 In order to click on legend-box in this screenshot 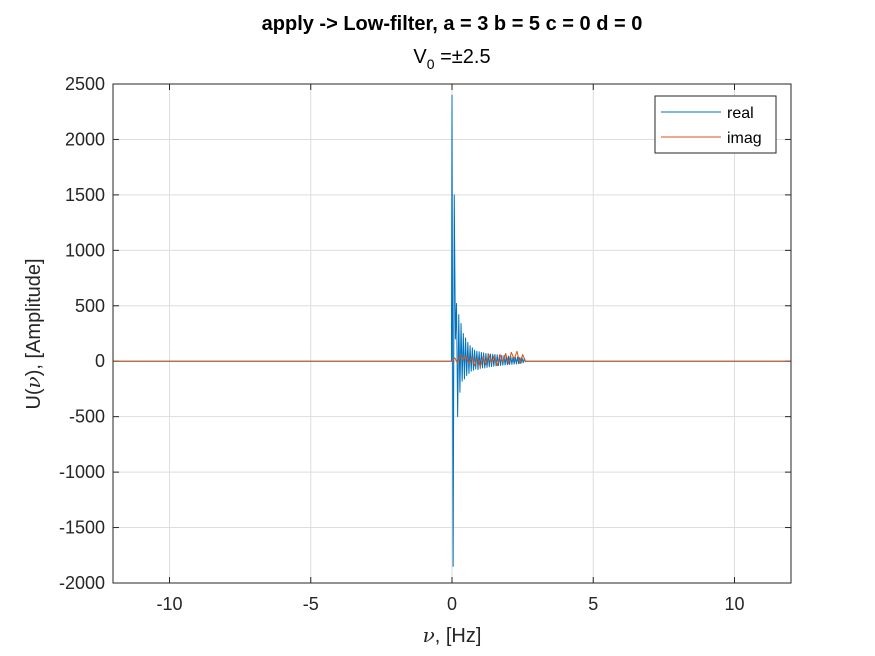, I will do `click(715, 124)`.